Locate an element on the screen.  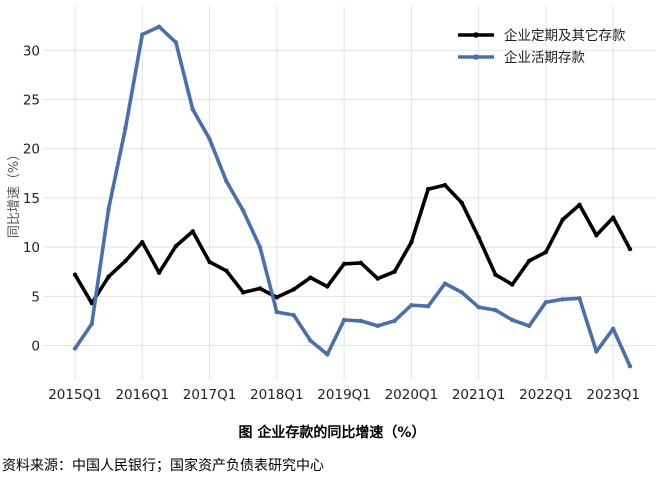
y-tick-label: 25 is located at coordinates (31, 101).